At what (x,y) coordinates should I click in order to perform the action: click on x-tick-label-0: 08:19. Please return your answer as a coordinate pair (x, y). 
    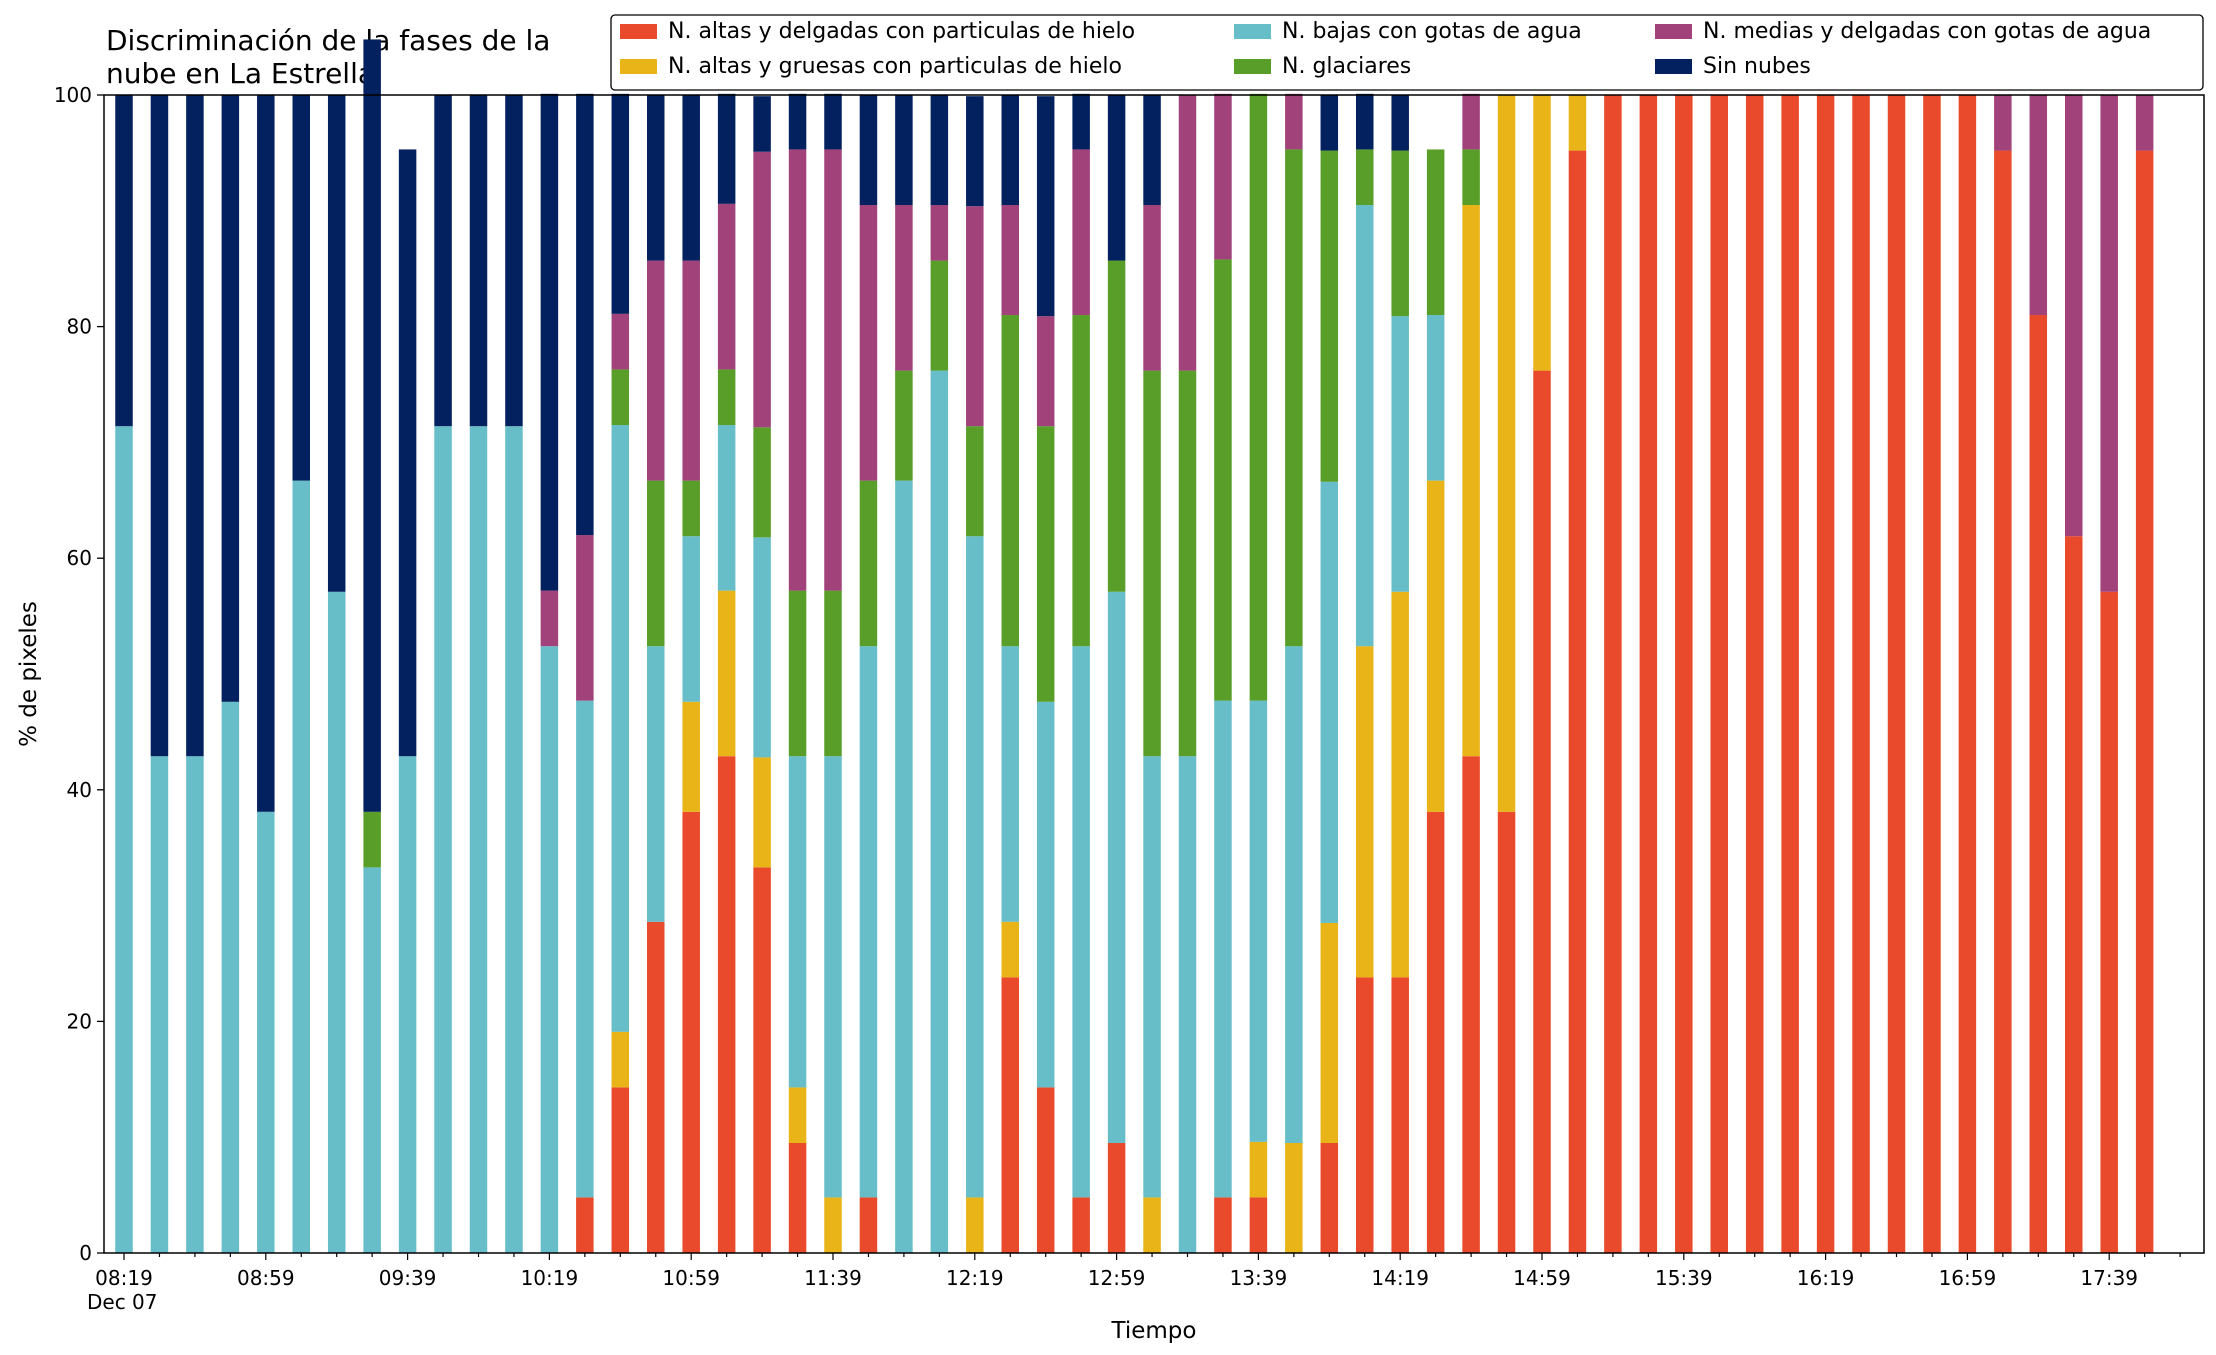
    Looking at the image, I should click on (124, 1278).